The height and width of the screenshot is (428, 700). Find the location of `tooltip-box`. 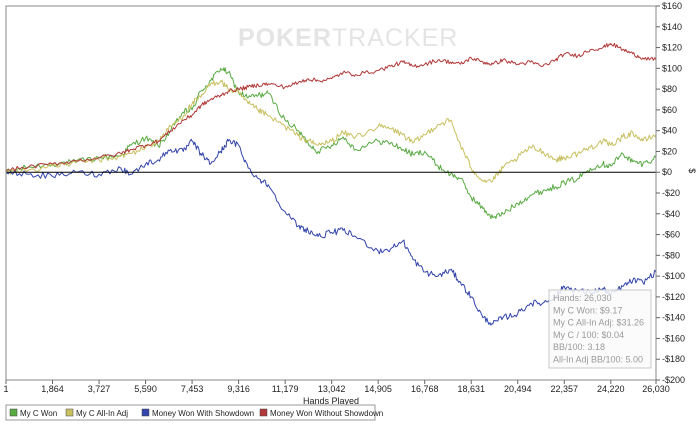

tooltip-box is located at coordinates (600, 329).